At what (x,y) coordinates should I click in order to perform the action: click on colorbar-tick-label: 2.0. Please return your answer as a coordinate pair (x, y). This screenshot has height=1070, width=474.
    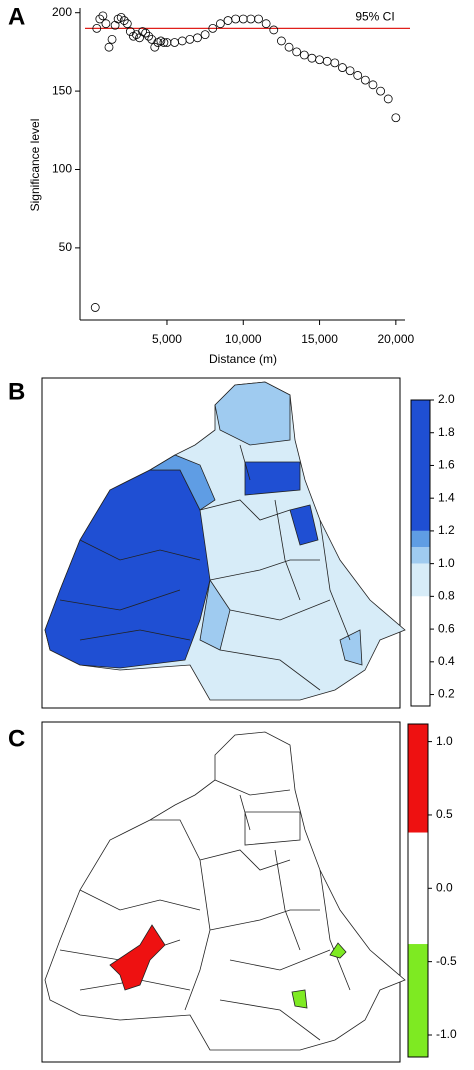
    Looking at the image, I should click on (446, 399).